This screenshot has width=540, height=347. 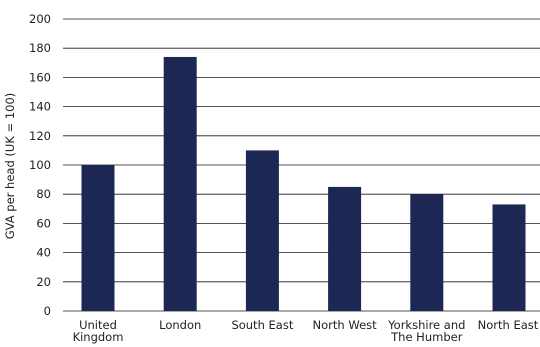 What do you see at coordinates (43, 223) in the screenshot?
I see `y-tick-label: 60` at bounding box center [43, 223].